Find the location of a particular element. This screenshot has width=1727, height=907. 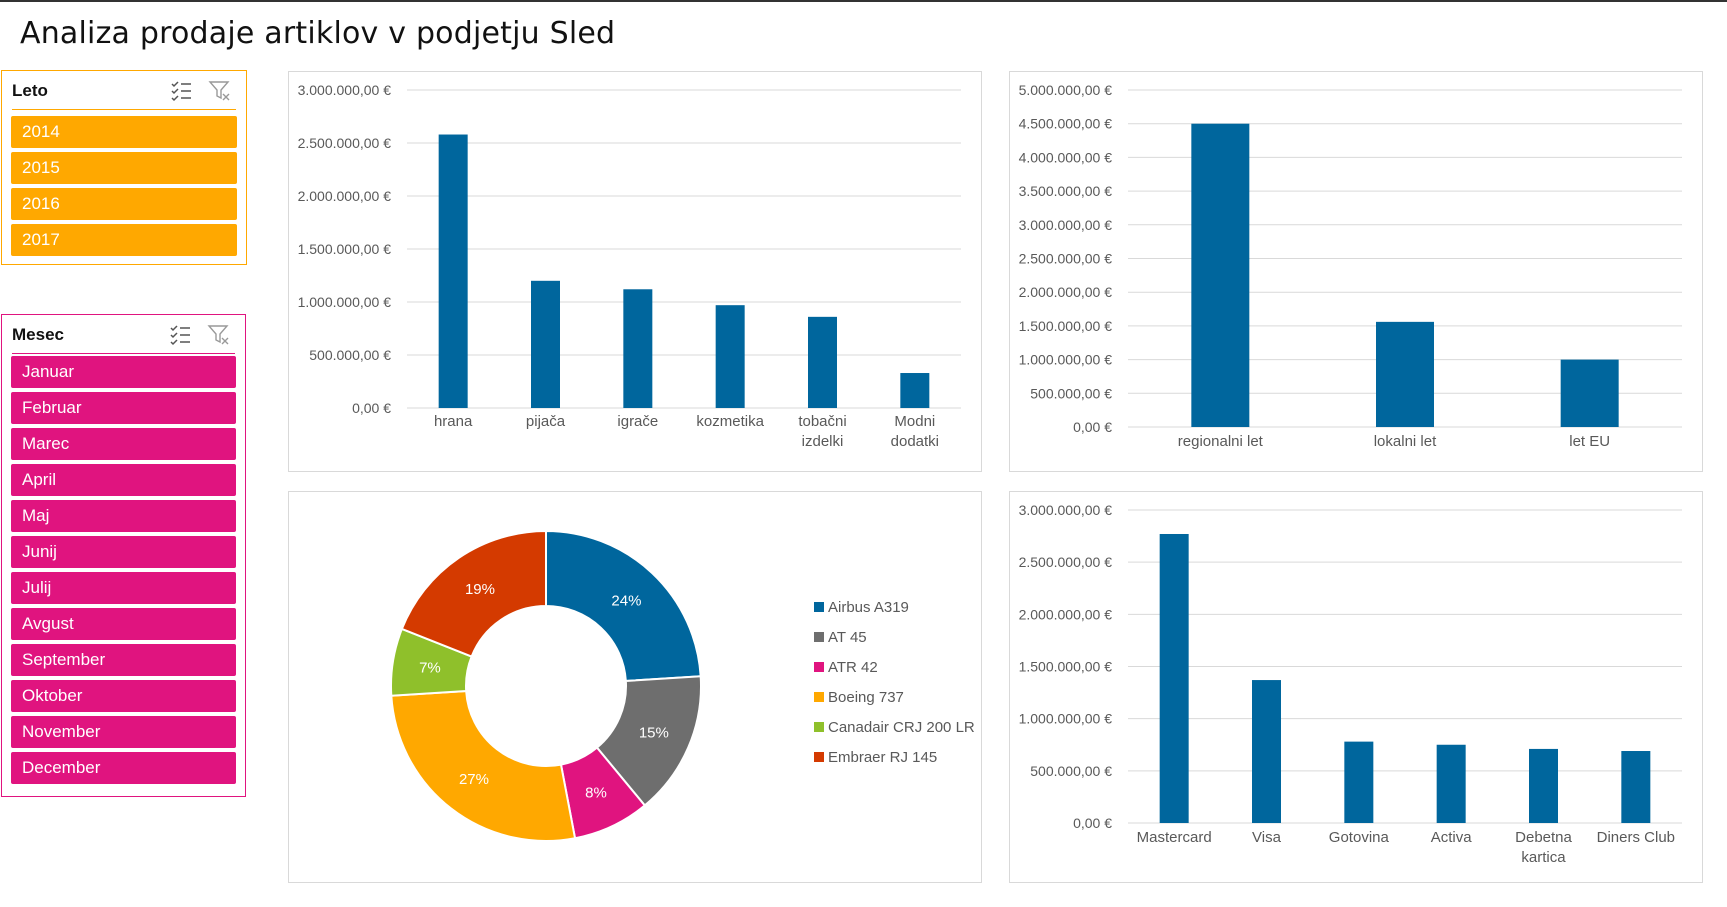

category-label: Diners Club is located at coordinates (1636, 837).